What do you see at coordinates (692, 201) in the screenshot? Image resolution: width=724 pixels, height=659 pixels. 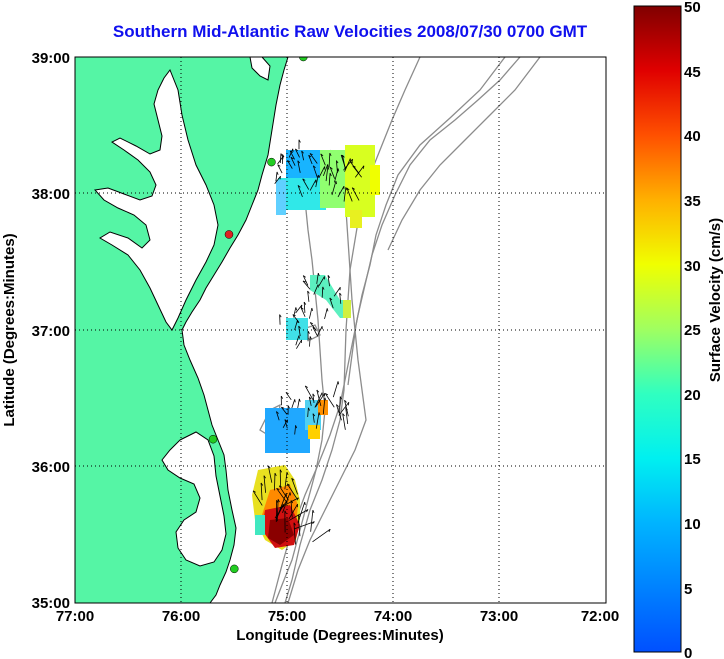 I see `colorbar-tick-label: 35` at bounding box center [692, 201].